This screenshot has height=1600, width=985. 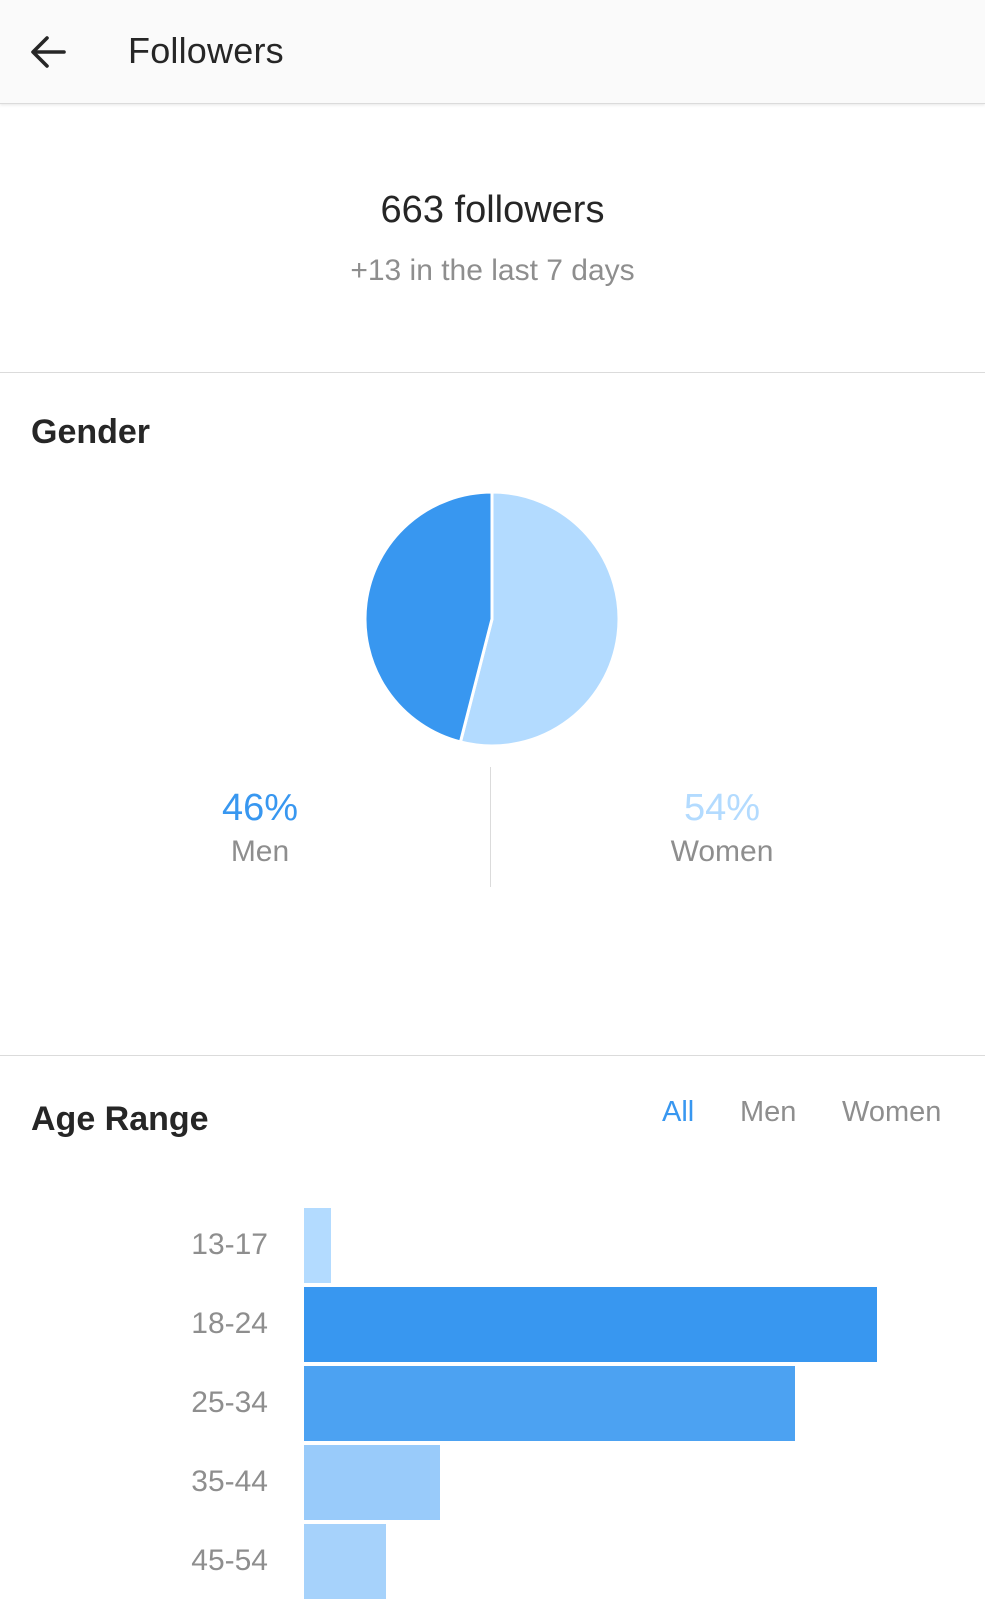 What do you see at coordinates (490, 827) in the screenshot?
I see `gender-divider` at bounding box center [490, 827].